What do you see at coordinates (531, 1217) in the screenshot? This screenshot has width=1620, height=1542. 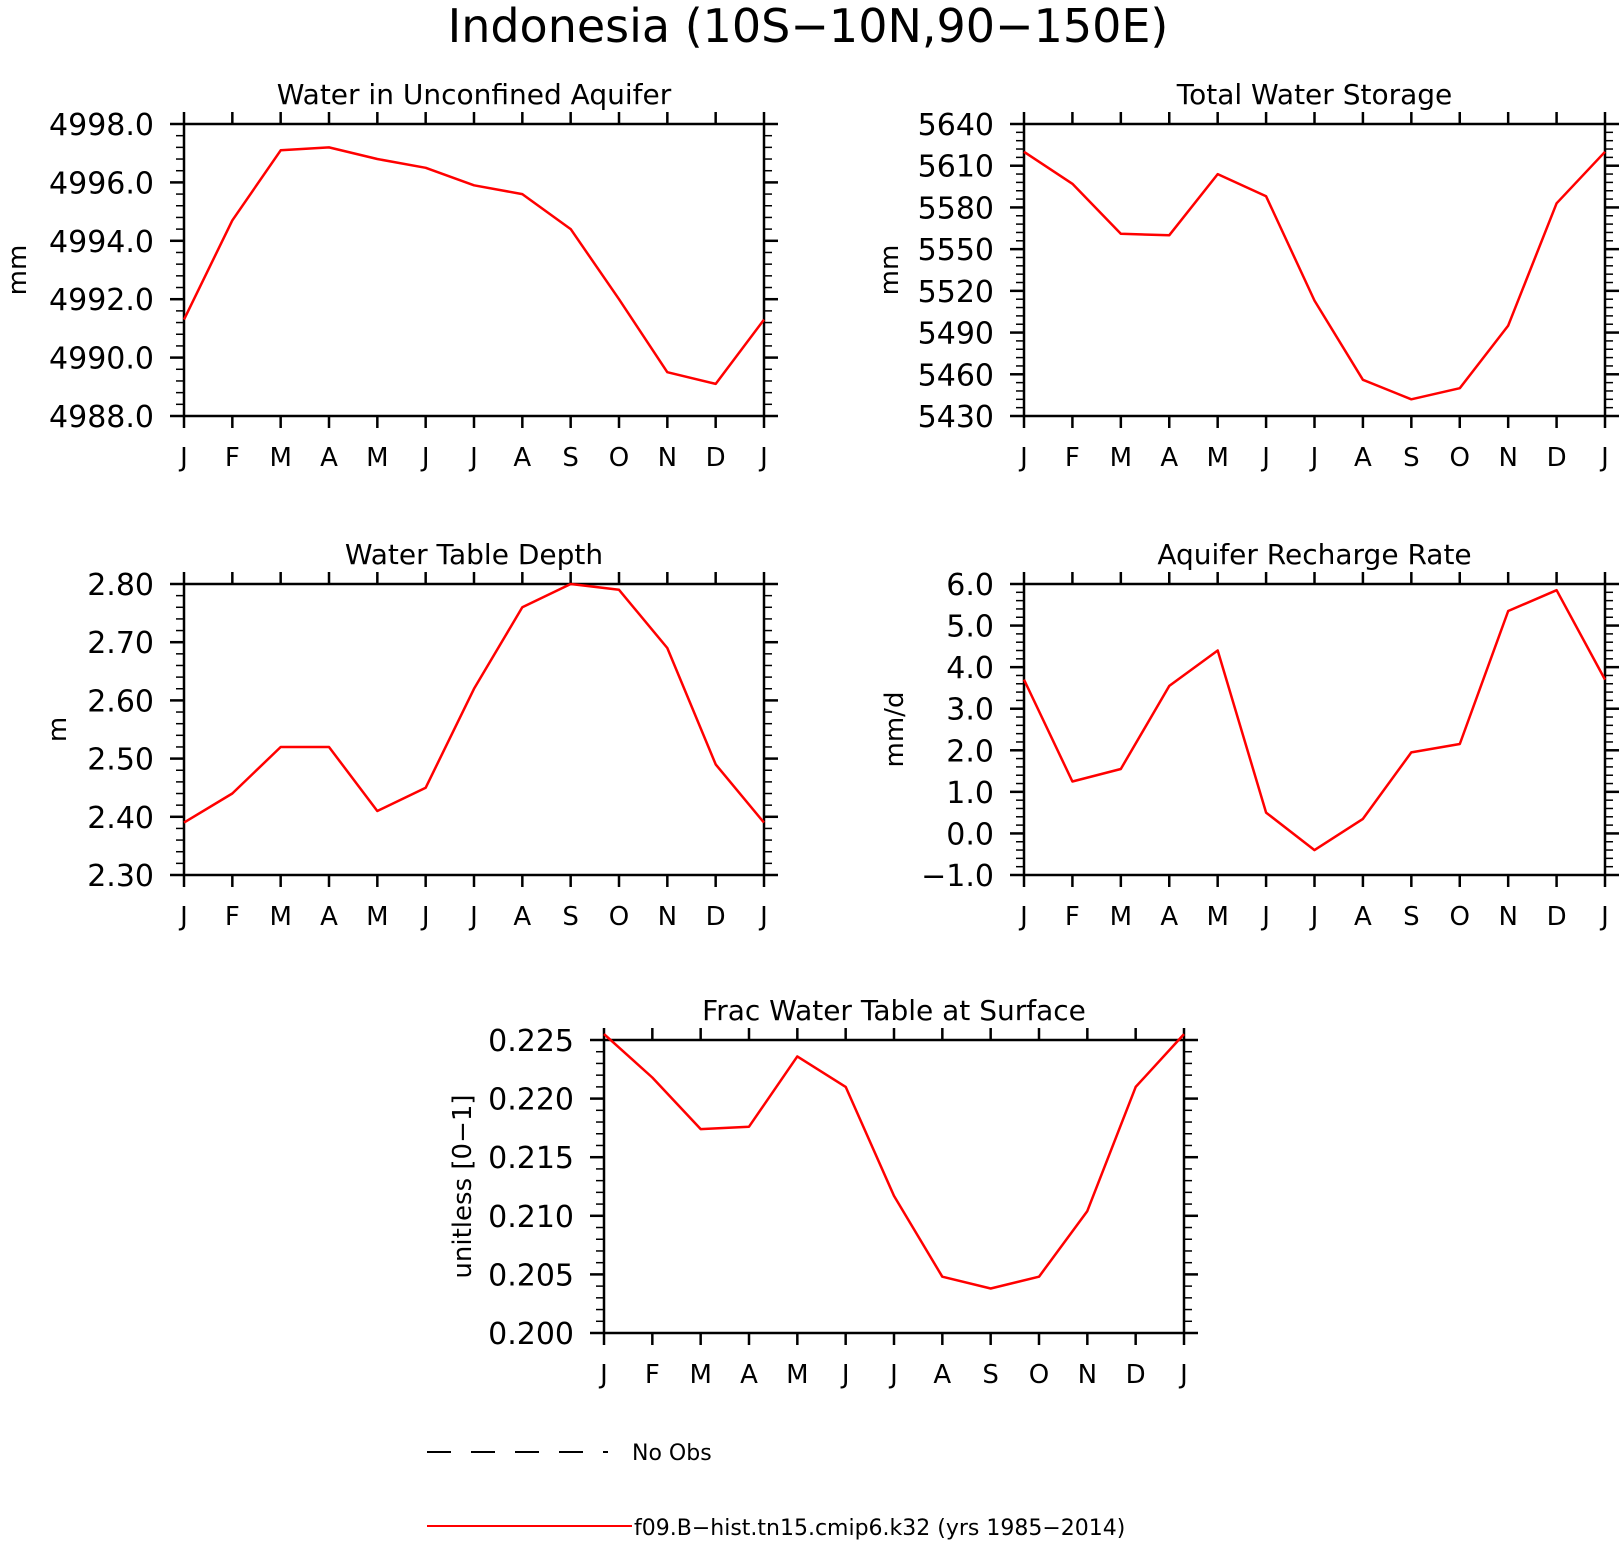 I see `y-tick-label: 0.210` at bounding box center [531, 1217].